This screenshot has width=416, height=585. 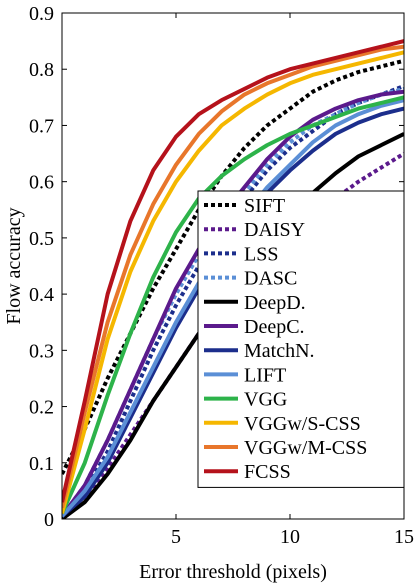 What do you see at coordinates (302, 424) in the screenshot?
I see `legend-label: VGGw/S-CSS` at bounding box center [302, 424].